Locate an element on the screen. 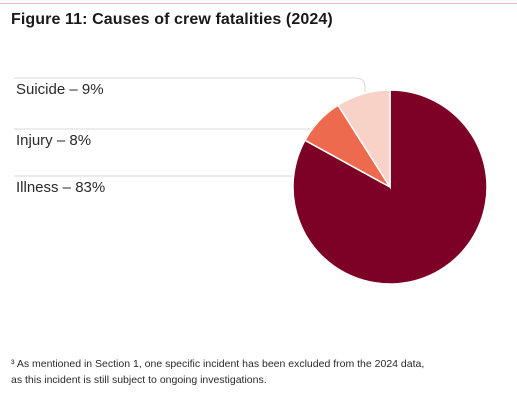 This screenshot has height=411, width=517. top-divider is located at coordinates (258, 3).